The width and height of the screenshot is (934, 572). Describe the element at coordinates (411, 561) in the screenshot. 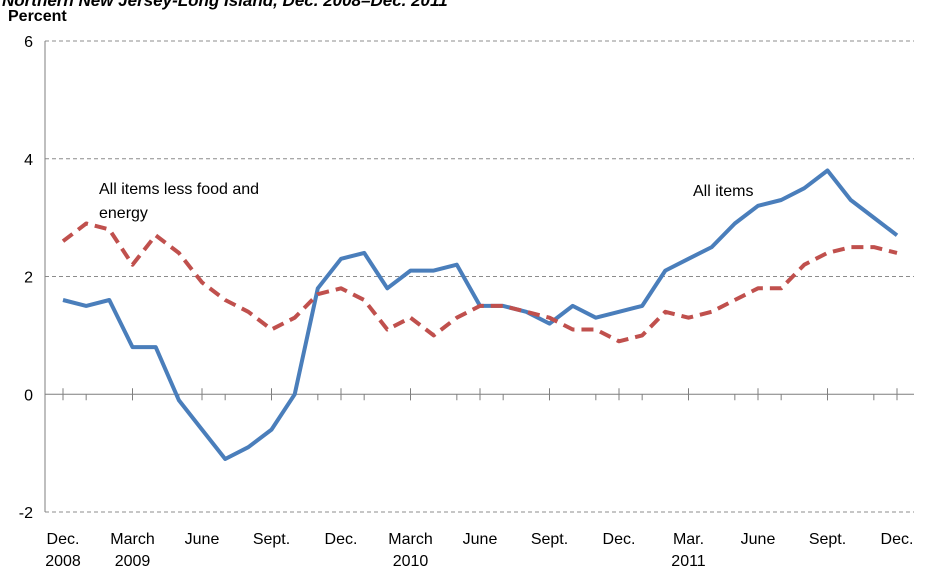

I see `x-tick-year-label: 2010` at that location.